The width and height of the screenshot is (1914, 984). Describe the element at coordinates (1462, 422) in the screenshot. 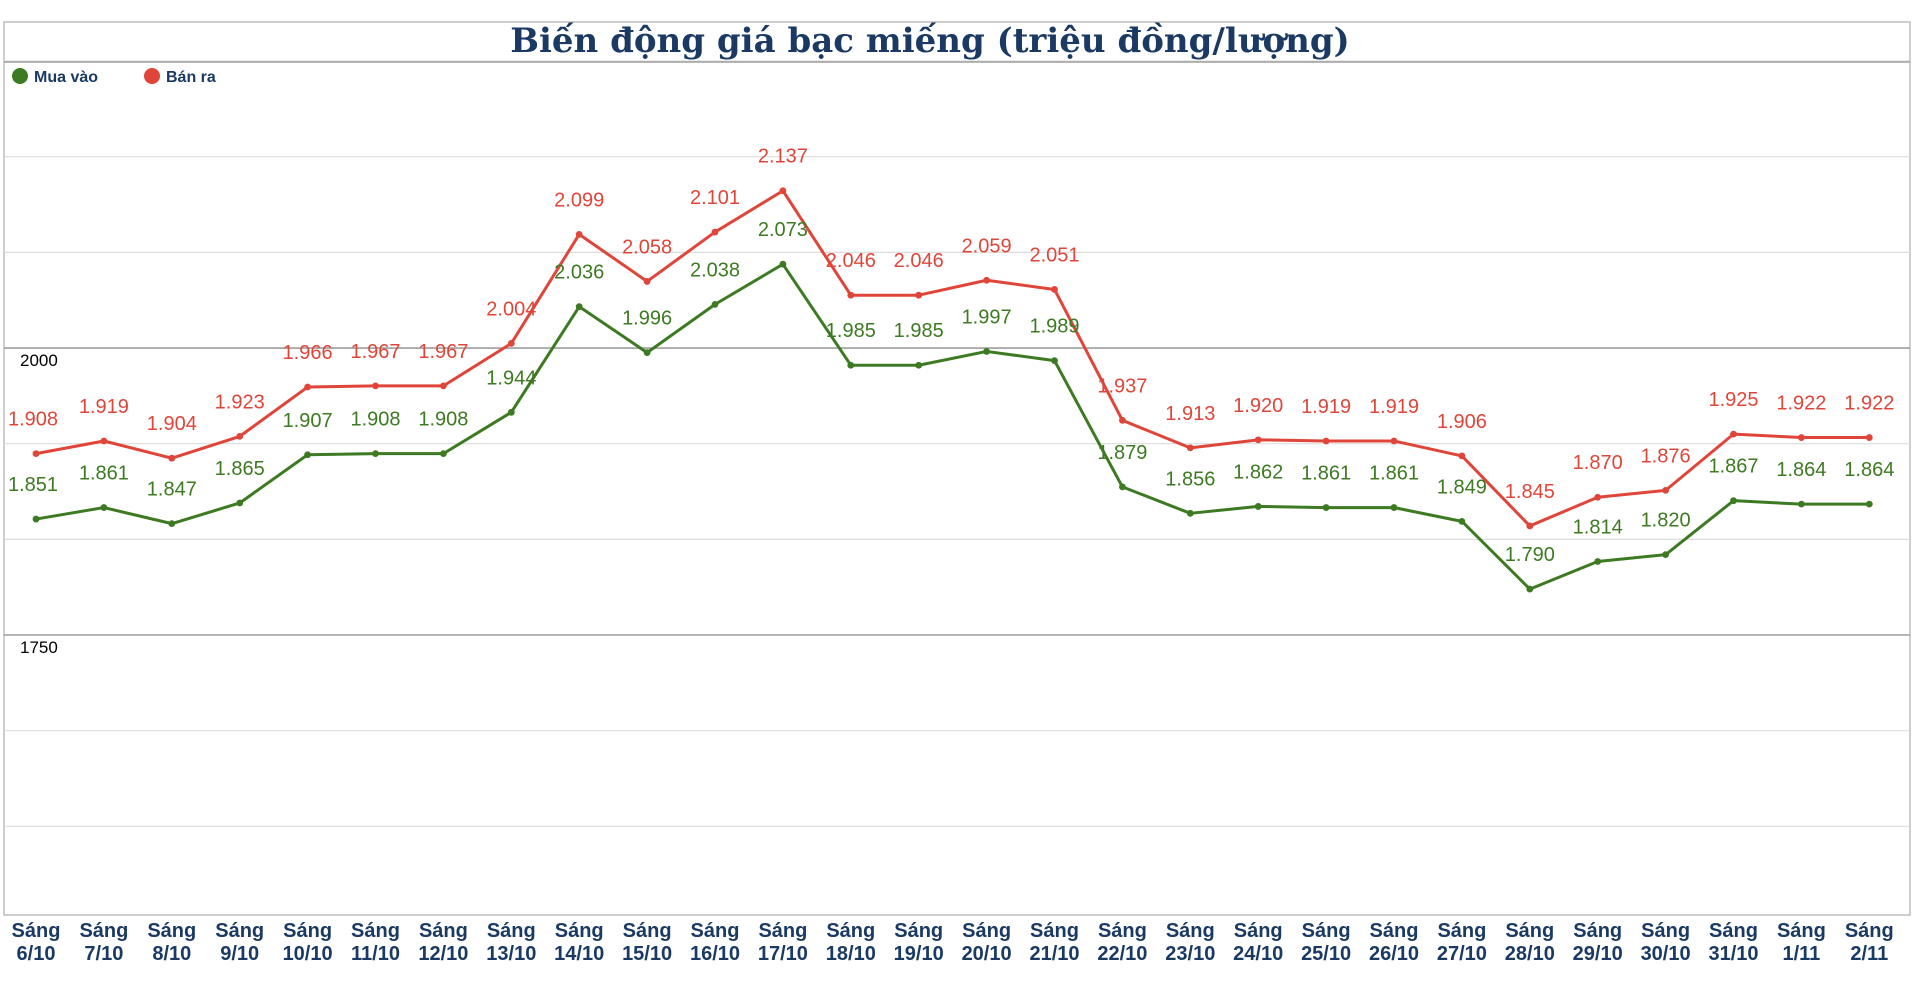

I see `data-label: 1.906` at that location.